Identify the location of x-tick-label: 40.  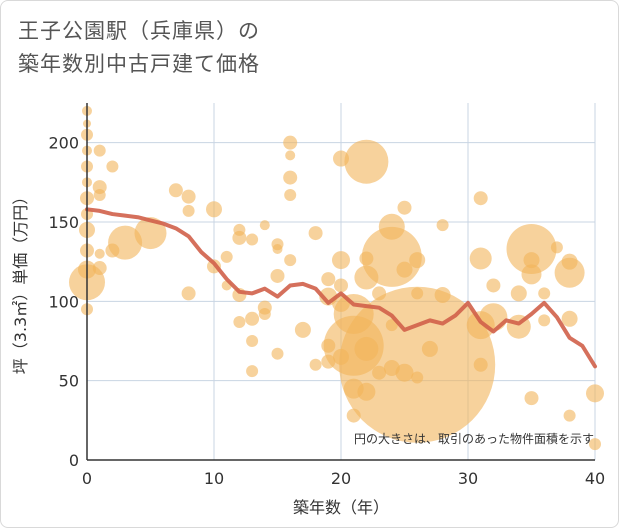
(595, 478).